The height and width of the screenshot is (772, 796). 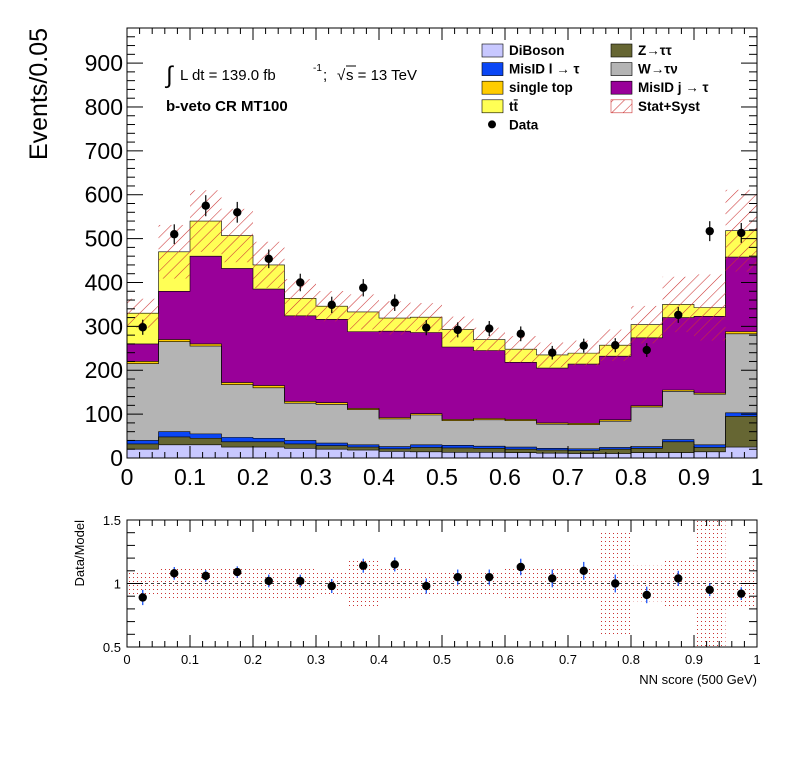 What do you see at coordinates (104, 414) in the screenshot?
I see `y-tick-label-1: 100` at bounding box center [104, 414].